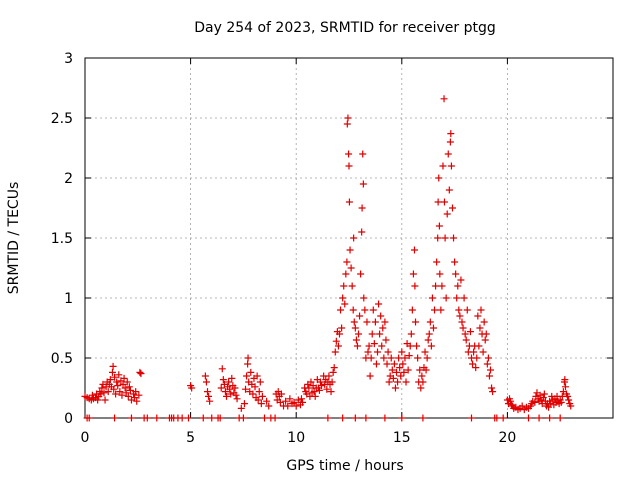 Image resolution: width=640 pixels, height=480 pixels. What do you see at coordinates (62, 359) in the screenshot?
I see `y-tick-label: 0.5` at bounding box center [62, 359].